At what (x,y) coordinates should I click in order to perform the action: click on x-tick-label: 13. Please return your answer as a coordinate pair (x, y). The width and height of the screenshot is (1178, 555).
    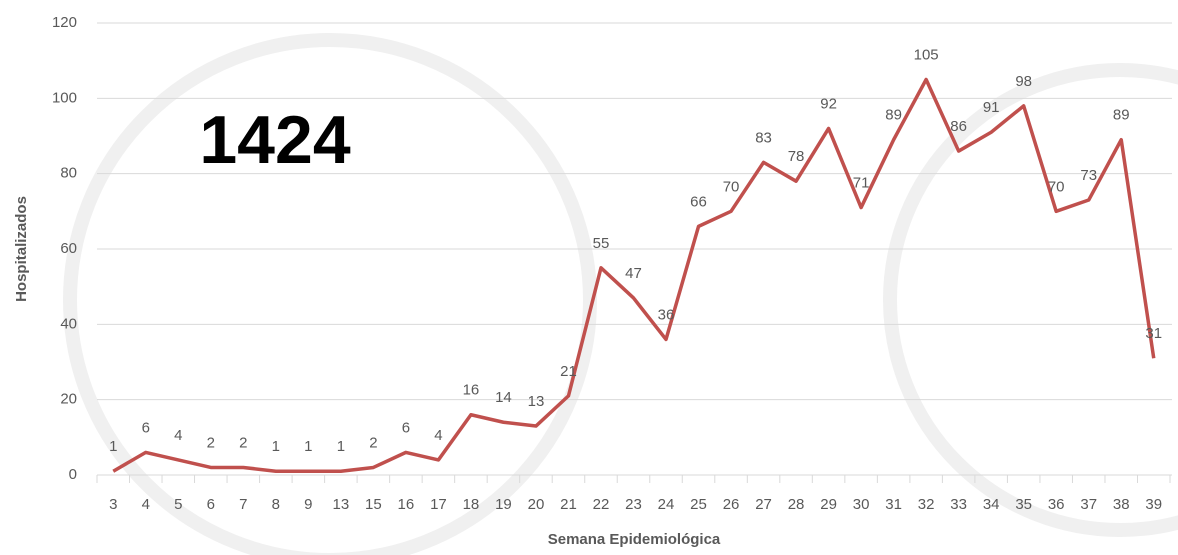
    Looking at the image, I should click on (341, 504).